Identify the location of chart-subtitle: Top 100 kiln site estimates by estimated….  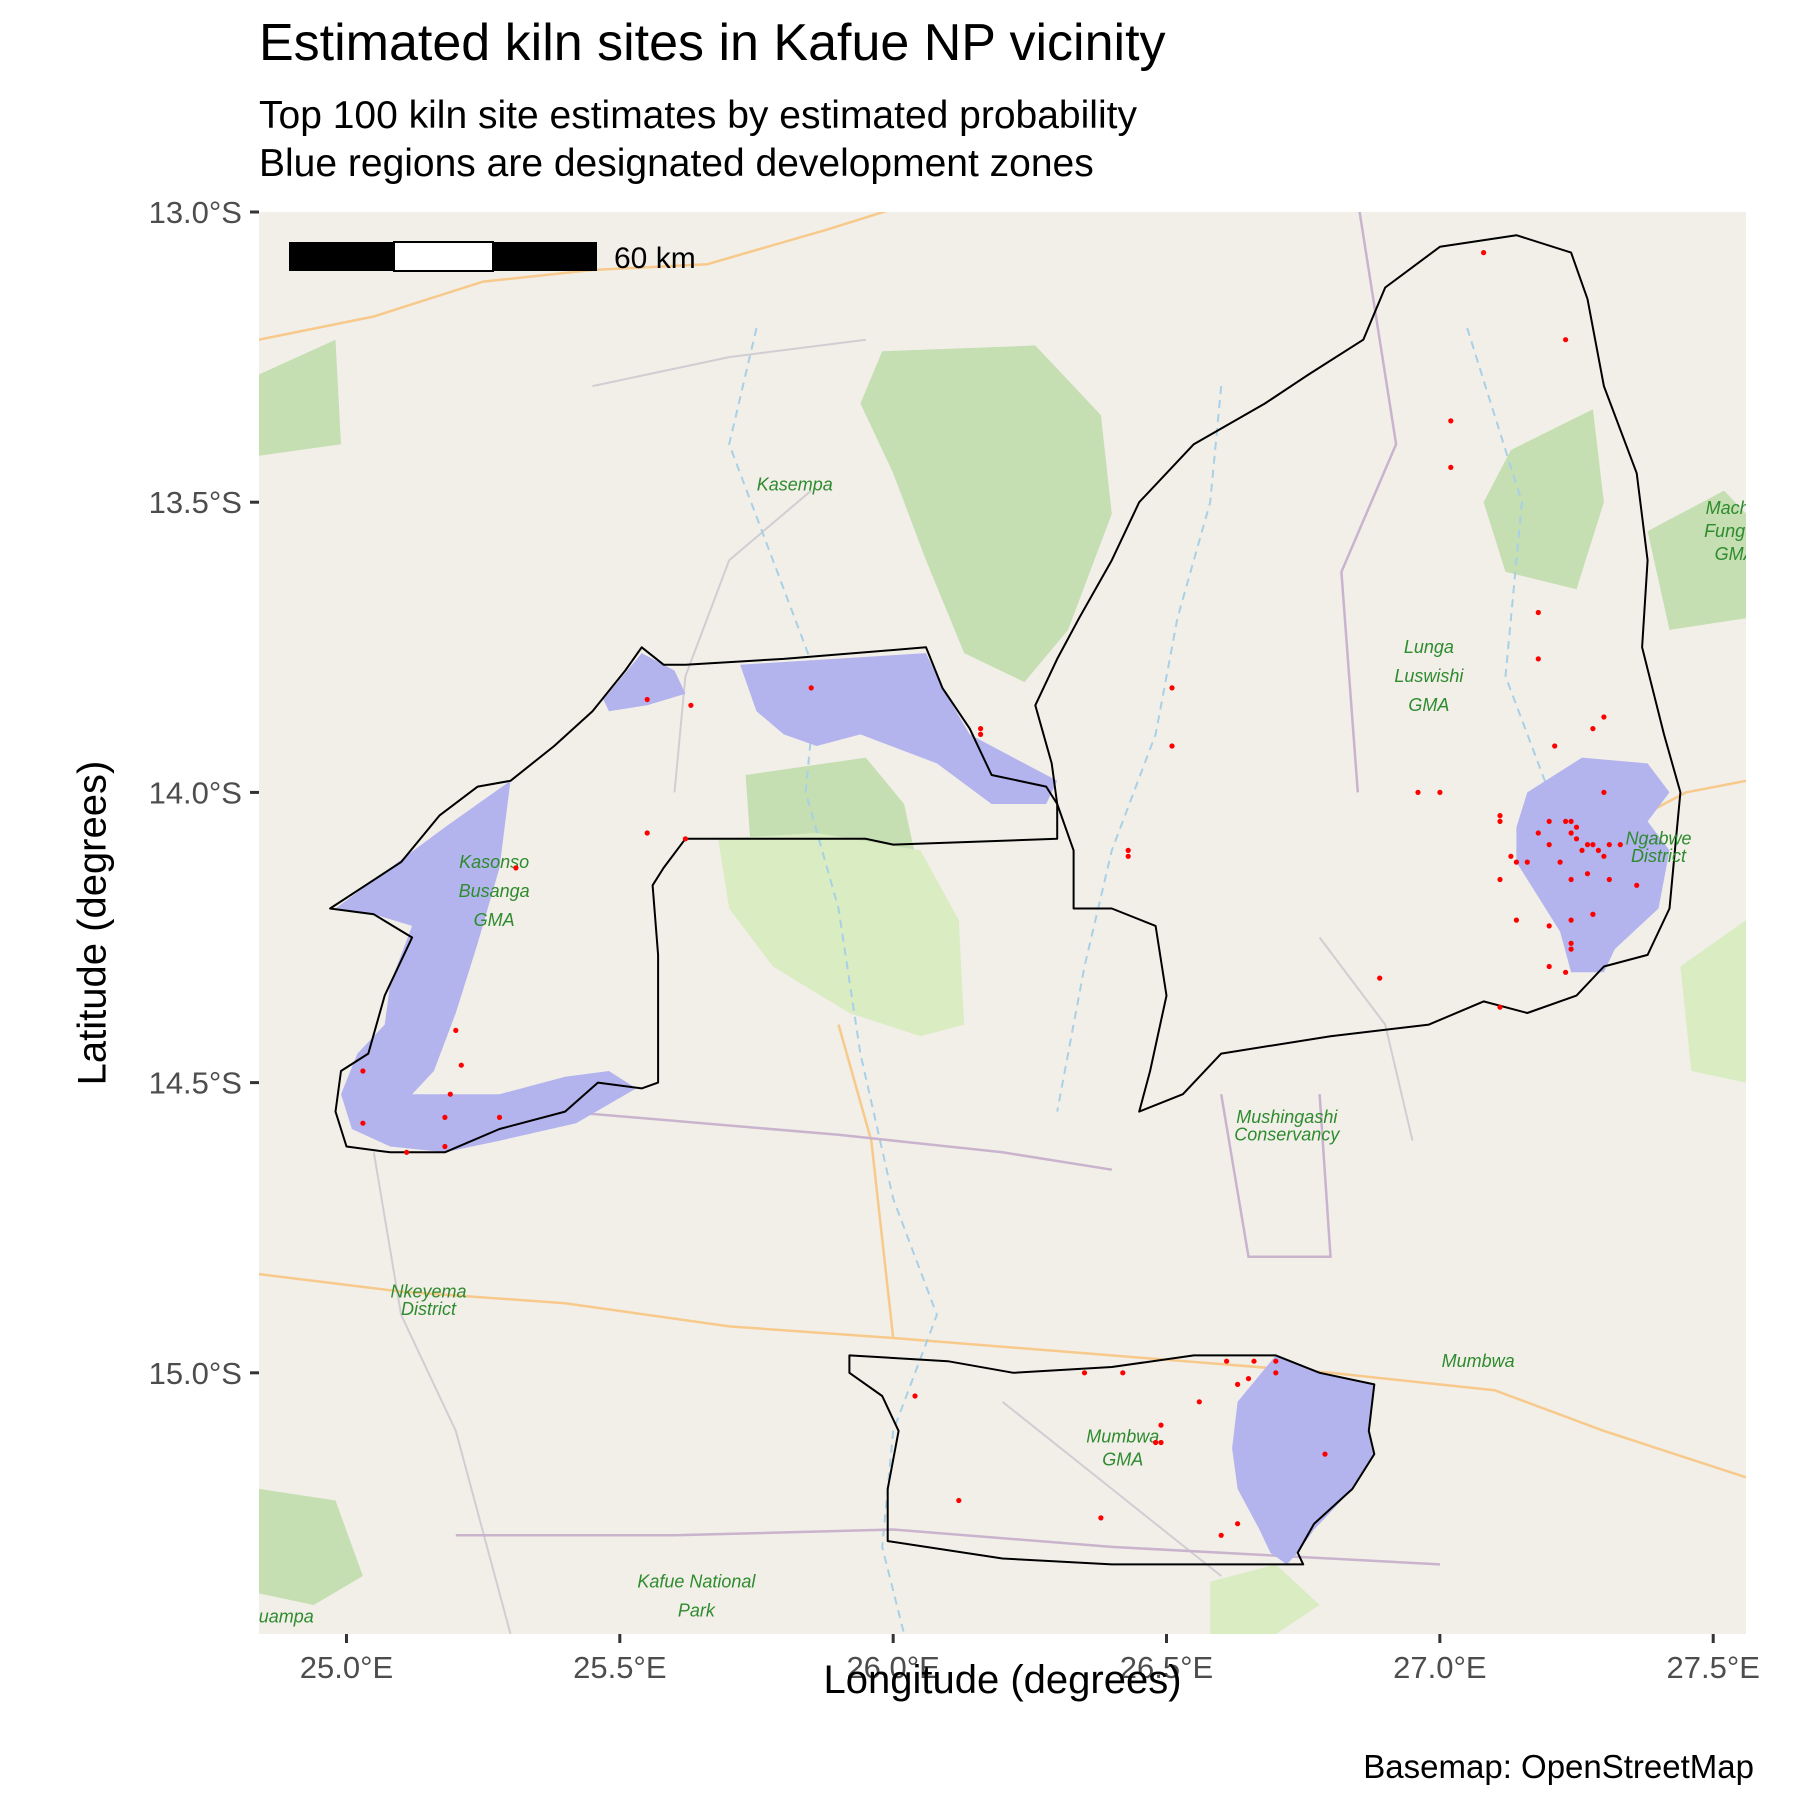
(698, 140).